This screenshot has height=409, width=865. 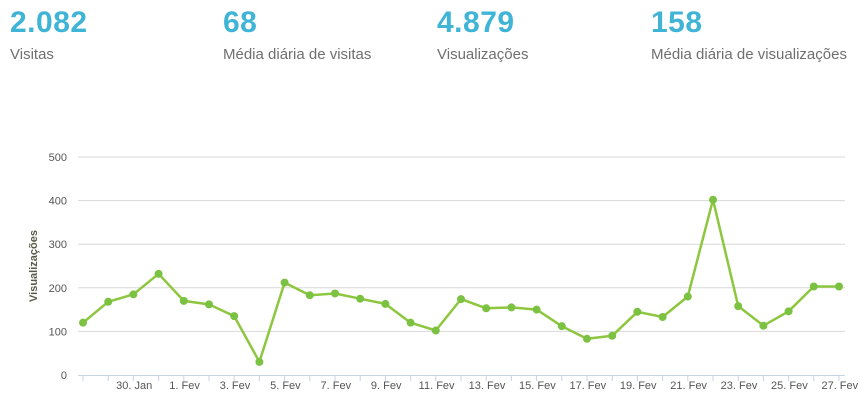 What do you see at coordinates (58, 202) in the screenshot?
I see `y-tick-label: 400` at bounding box center [58, 202].